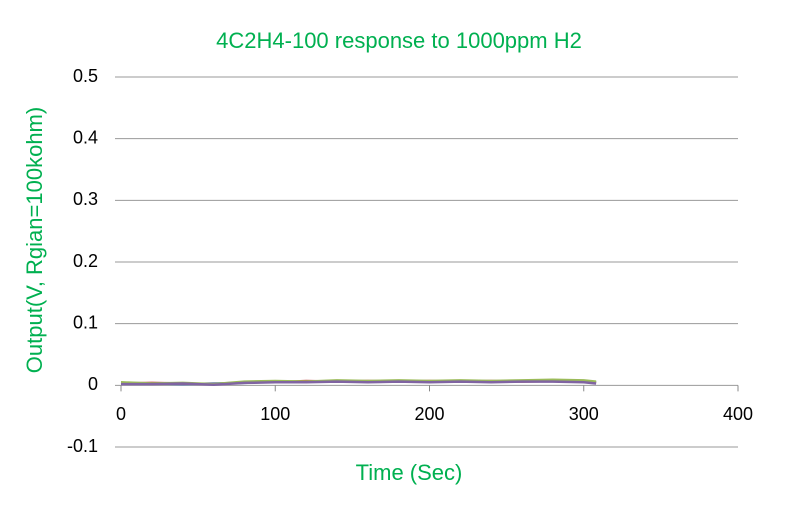 Image resolution: width=800 pixels, height=506 pixels. Describe the element at coordinates (85, 322) in the screenshot. I see `y-tick-label: 0.1` at that location.